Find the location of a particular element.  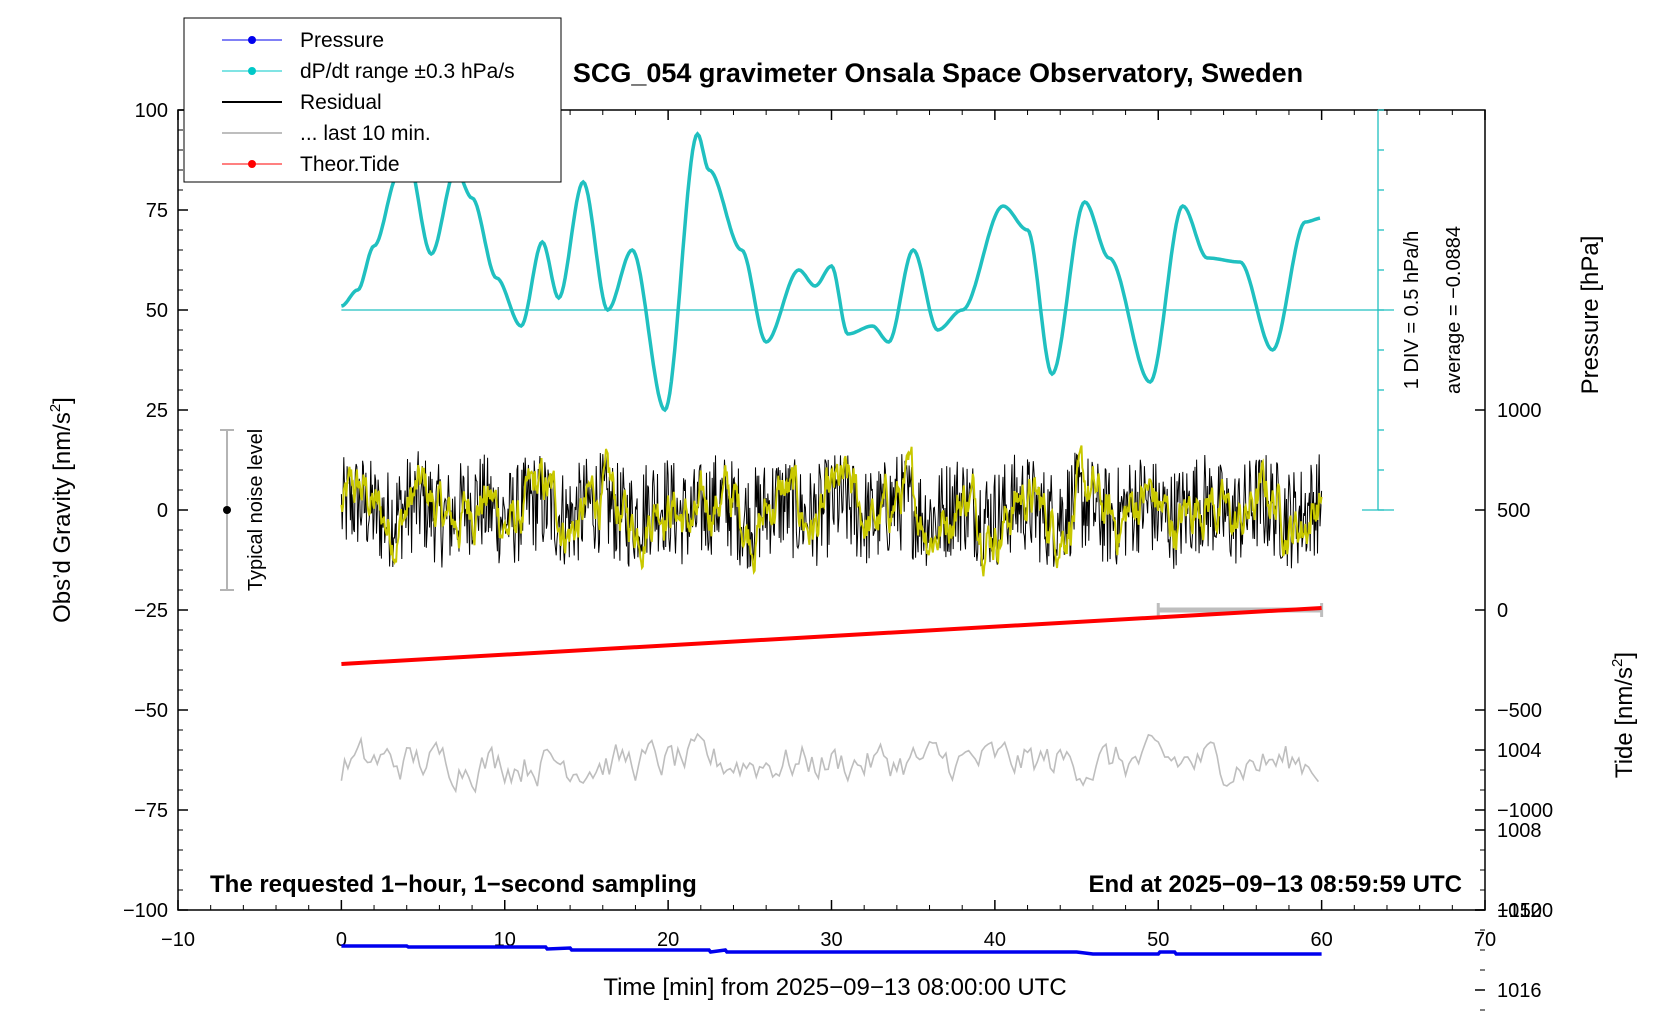

y-tick-label: −75 is located at coordinates (151, 811).